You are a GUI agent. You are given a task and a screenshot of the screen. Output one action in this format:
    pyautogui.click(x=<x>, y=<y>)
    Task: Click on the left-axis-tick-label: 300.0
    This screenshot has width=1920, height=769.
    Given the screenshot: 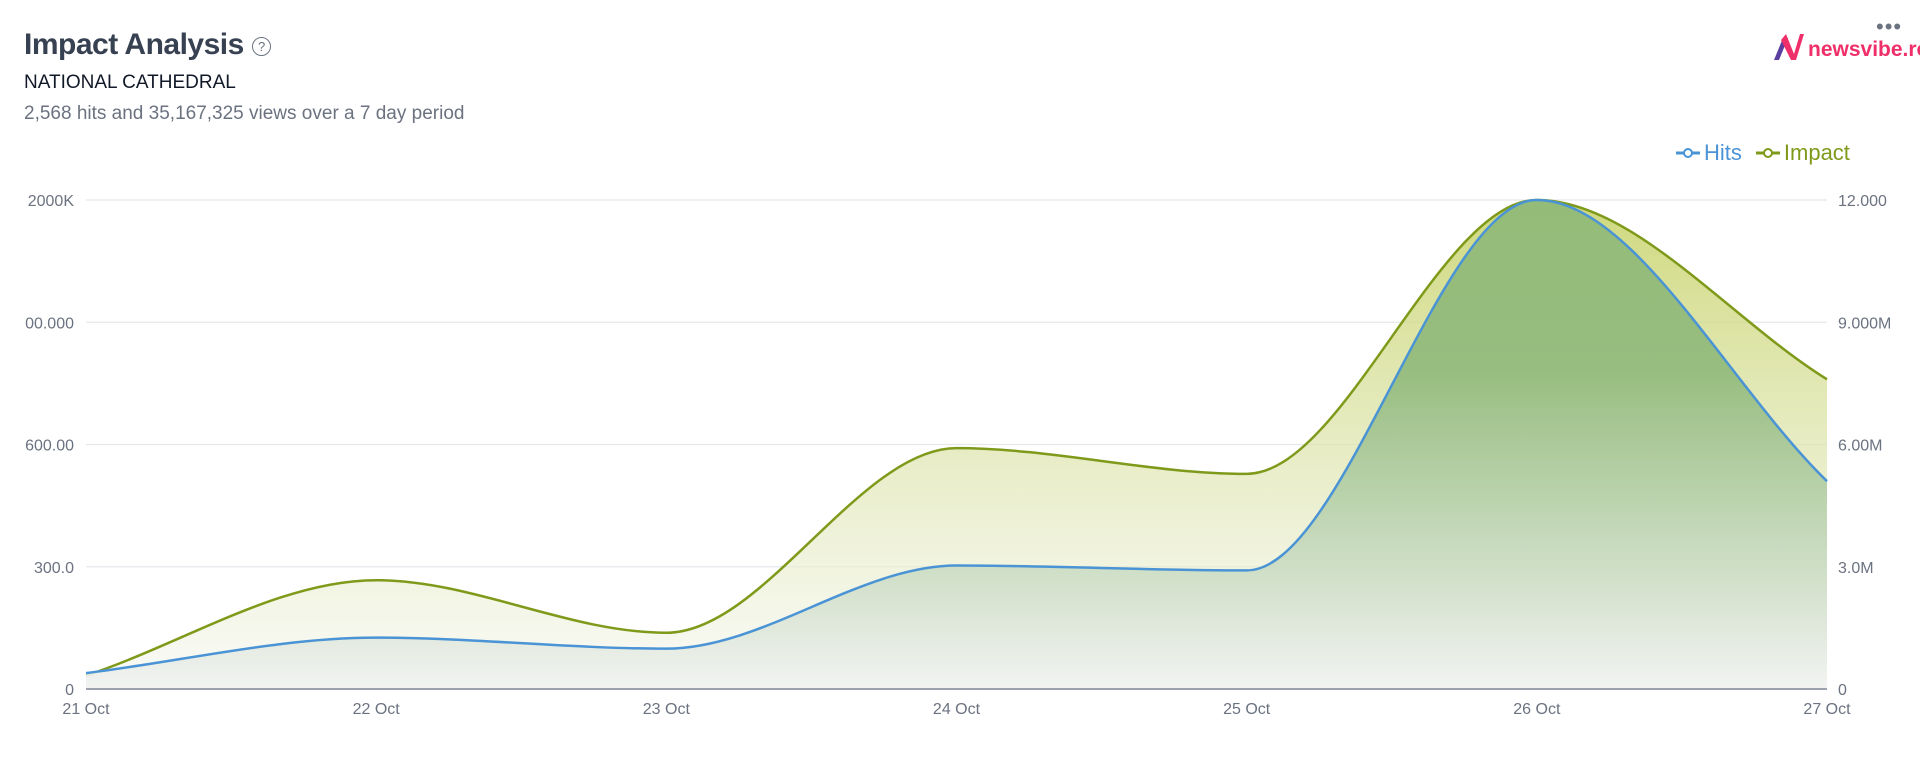 What is the action you would take?
    pyautogui.click(x=54, y=568)
    